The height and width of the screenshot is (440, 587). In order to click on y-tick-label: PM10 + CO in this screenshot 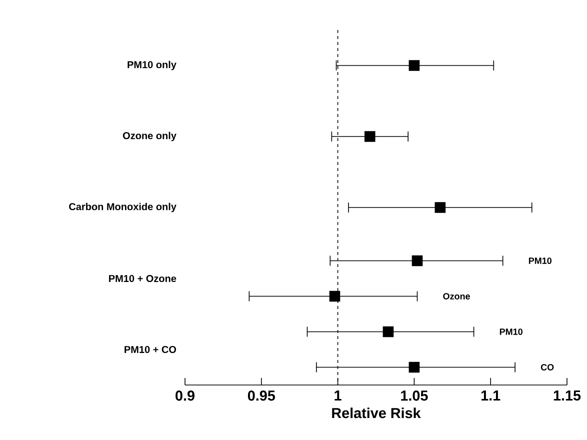, I will do `click(150, 350)`.